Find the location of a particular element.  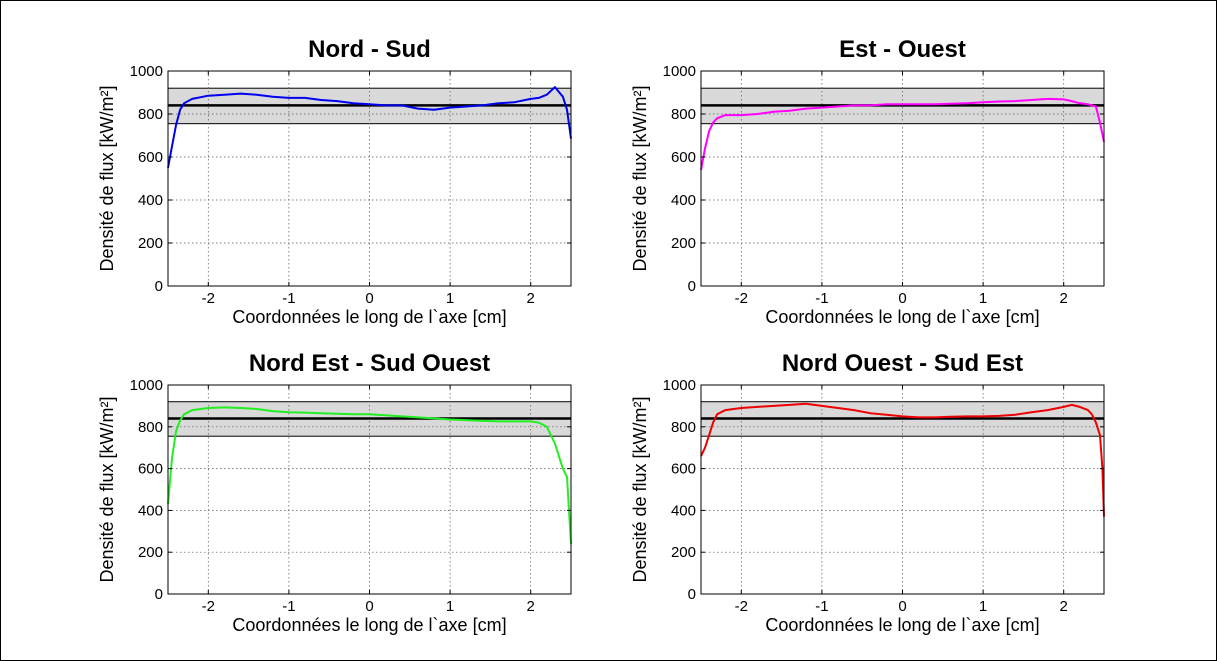

chart-title: Est - Ouest is located at coordinates (902, 49).